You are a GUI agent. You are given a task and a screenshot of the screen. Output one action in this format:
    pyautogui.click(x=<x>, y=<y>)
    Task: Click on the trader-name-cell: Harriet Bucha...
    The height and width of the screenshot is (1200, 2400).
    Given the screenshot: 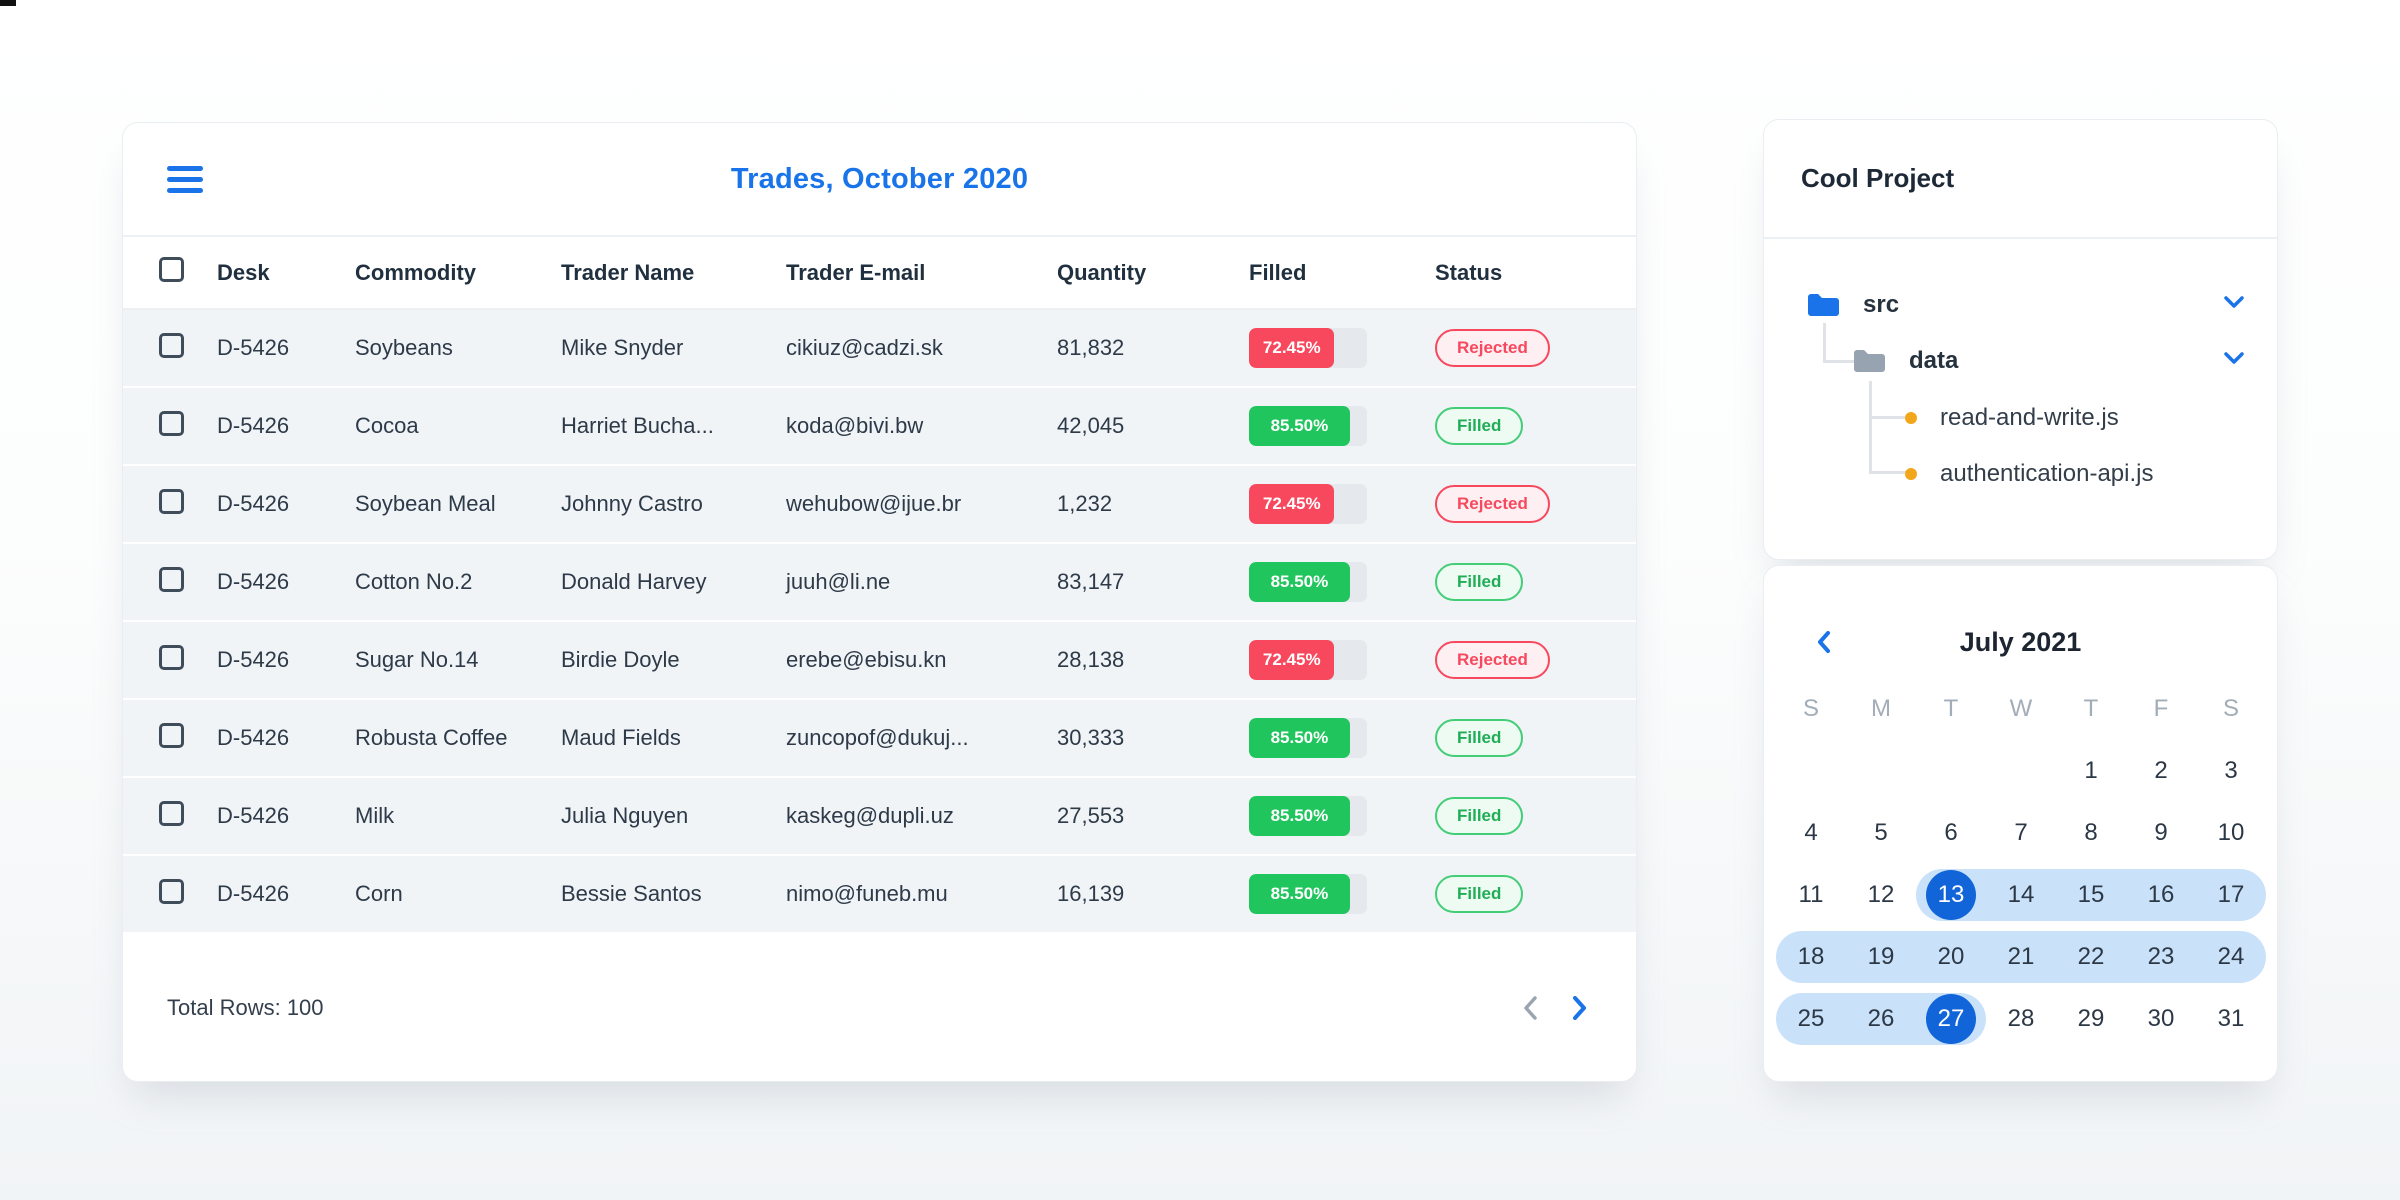 What is the action you would take?
    pyautogui.click(x=637, y=425)
    